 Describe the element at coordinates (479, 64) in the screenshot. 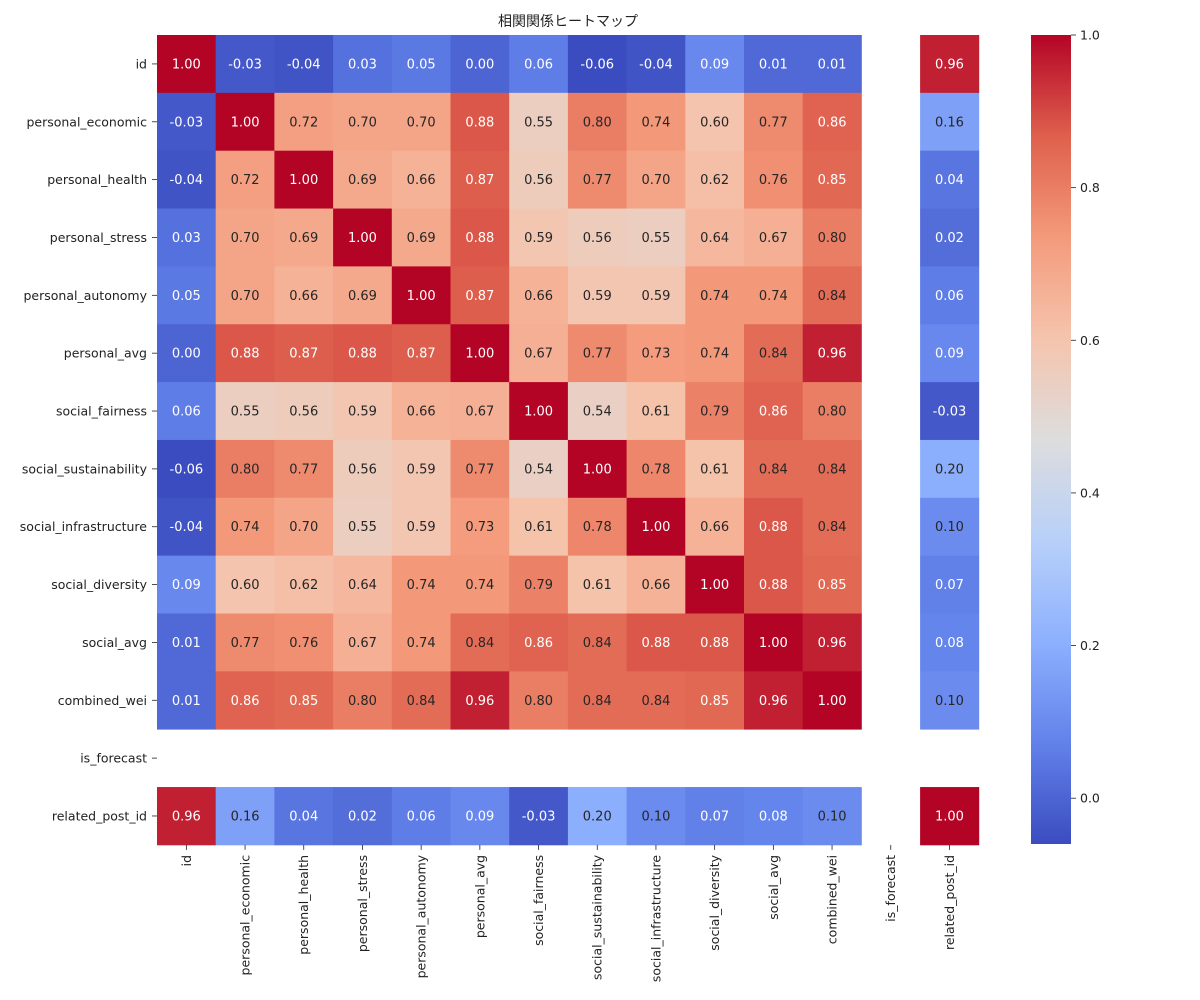

I see `cell-value-label: 0.00` at that location.